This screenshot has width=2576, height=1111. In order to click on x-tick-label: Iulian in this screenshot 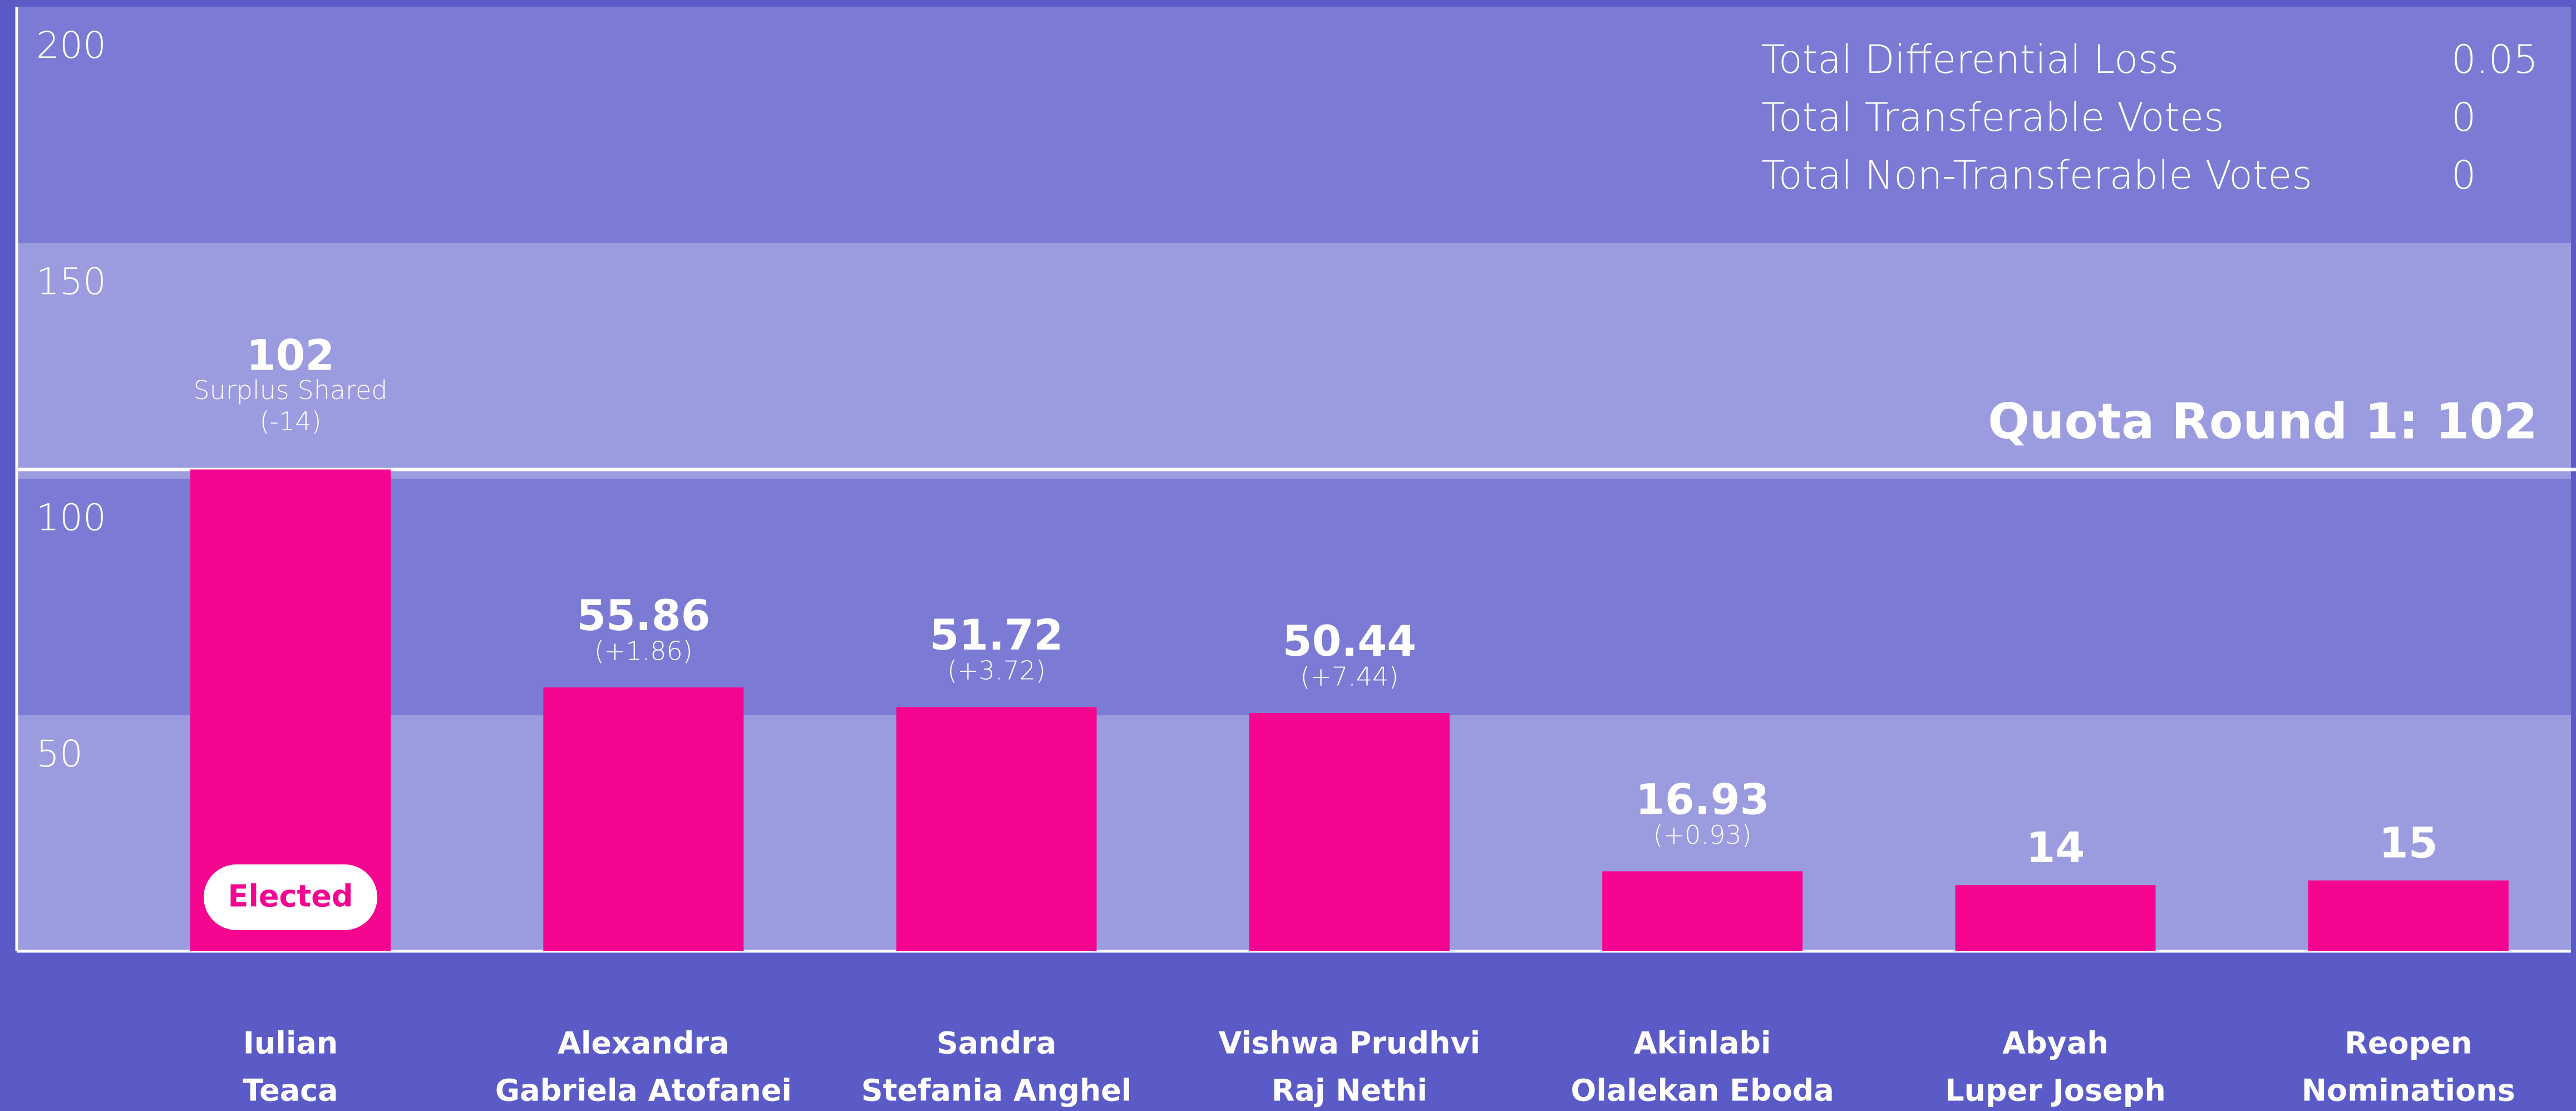, I will do `click(290, 1043)`.